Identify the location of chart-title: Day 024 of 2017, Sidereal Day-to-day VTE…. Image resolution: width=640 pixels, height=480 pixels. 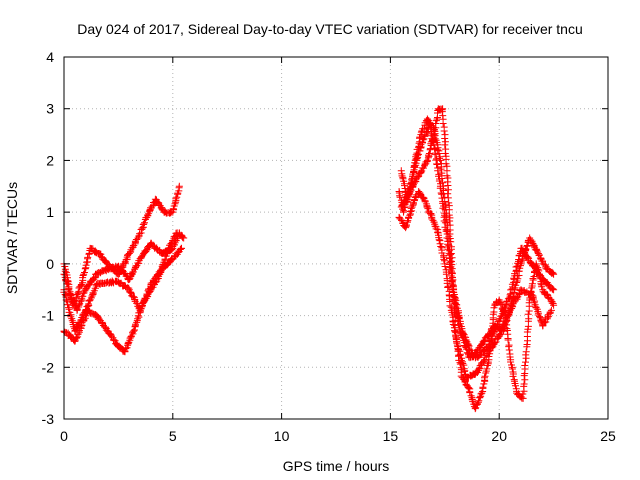
(330, 29).